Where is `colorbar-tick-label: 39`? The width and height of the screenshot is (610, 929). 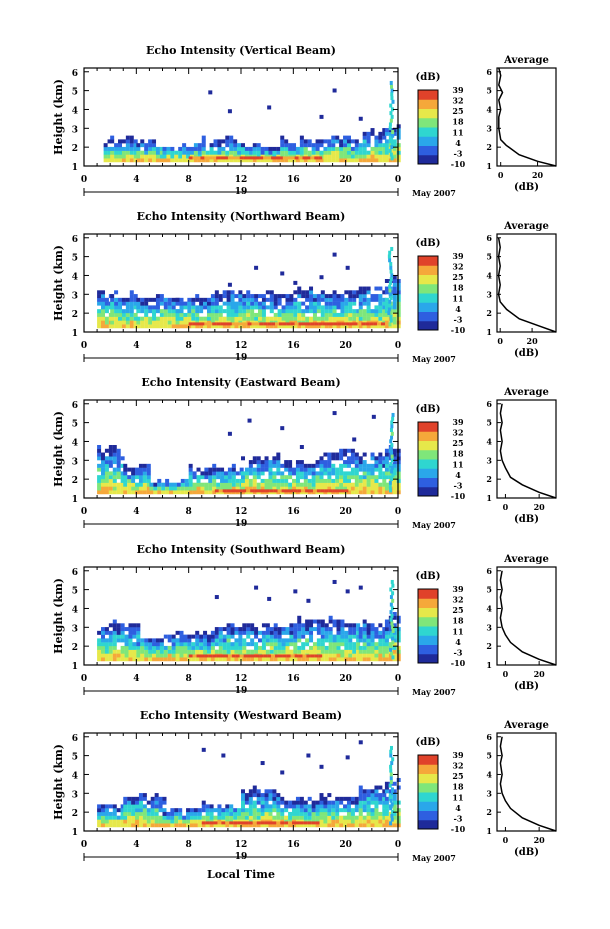 colorbar-tick-label: 39 is located at coordinates (458, 589).